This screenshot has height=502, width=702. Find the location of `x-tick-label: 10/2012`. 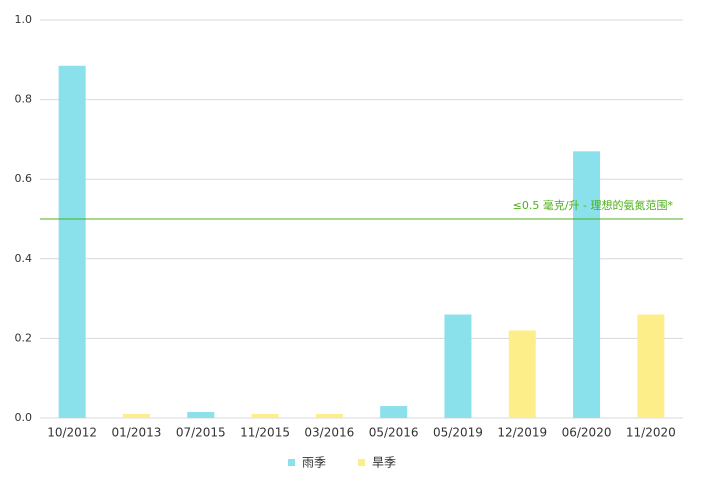

x-tick-label: 10/2012 is located at coordinates (72, 433).